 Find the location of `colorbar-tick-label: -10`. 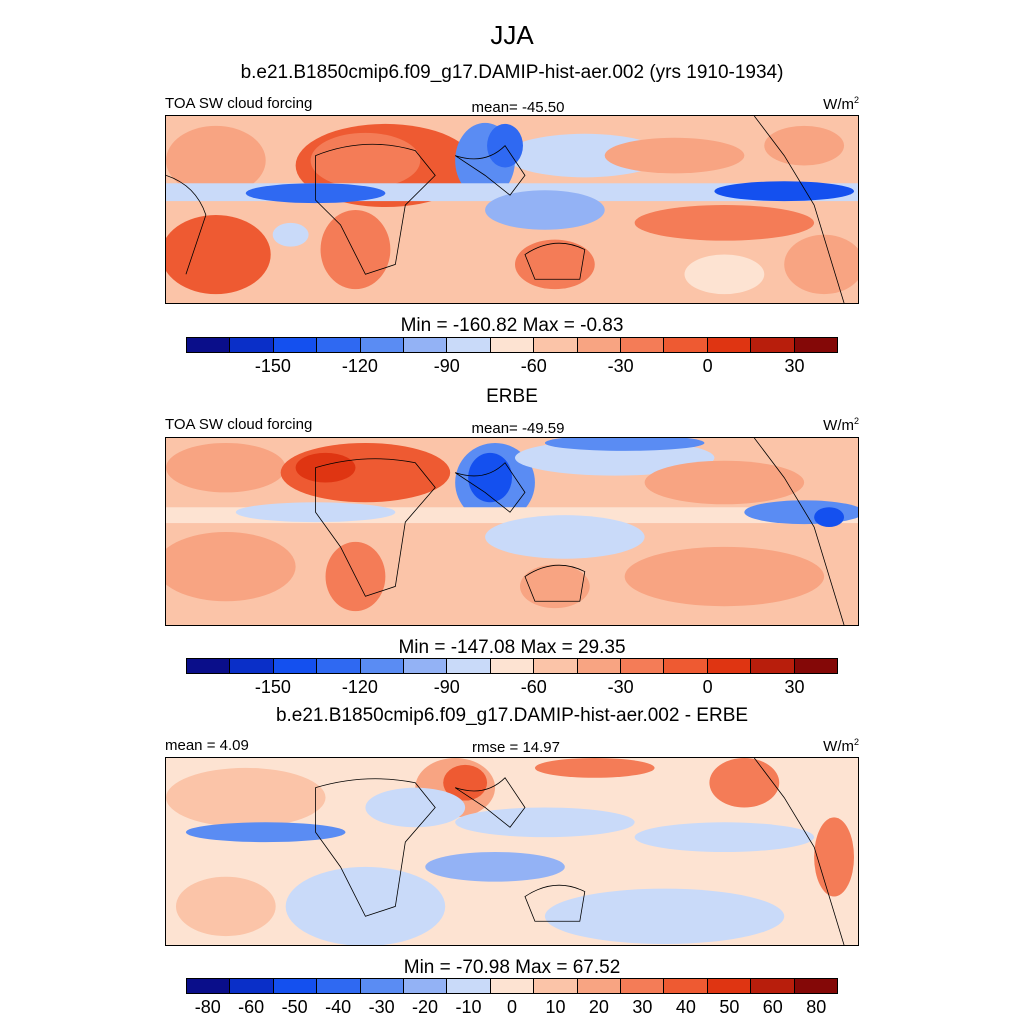

colorbar-tick-label: -10 is located at coordinates (468, 1007).